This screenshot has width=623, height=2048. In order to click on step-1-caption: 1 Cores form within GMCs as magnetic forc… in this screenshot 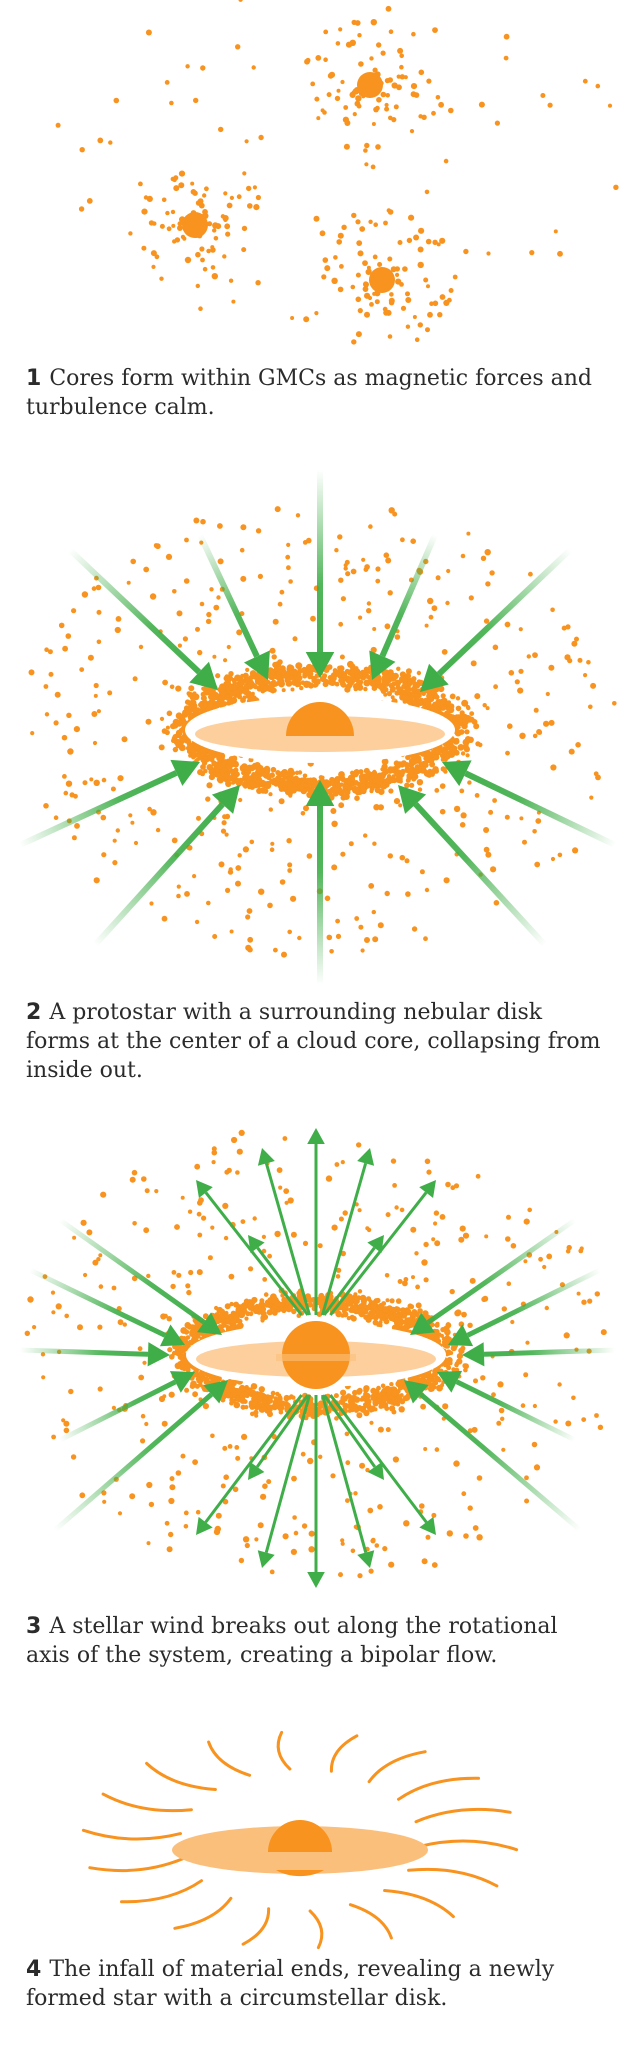, I will do `click(316, 393)`.